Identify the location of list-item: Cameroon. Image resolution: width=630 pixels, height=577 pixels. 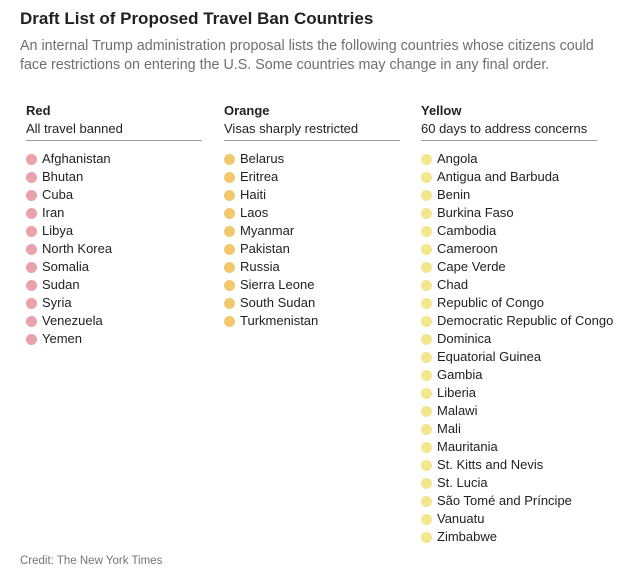
(517, 249).